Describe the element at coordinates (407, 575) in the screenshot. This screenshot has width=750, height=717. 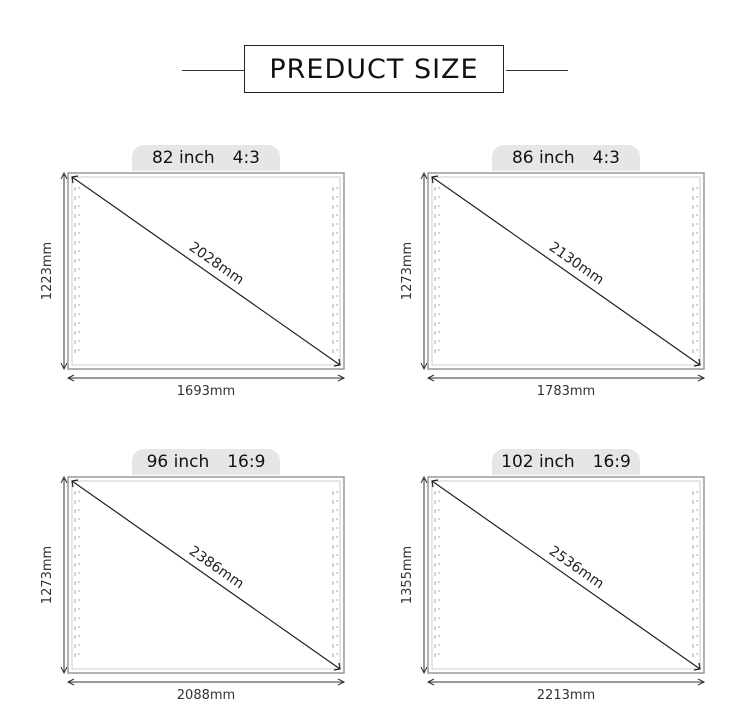
I see `height-value: 1355mm` at that location.